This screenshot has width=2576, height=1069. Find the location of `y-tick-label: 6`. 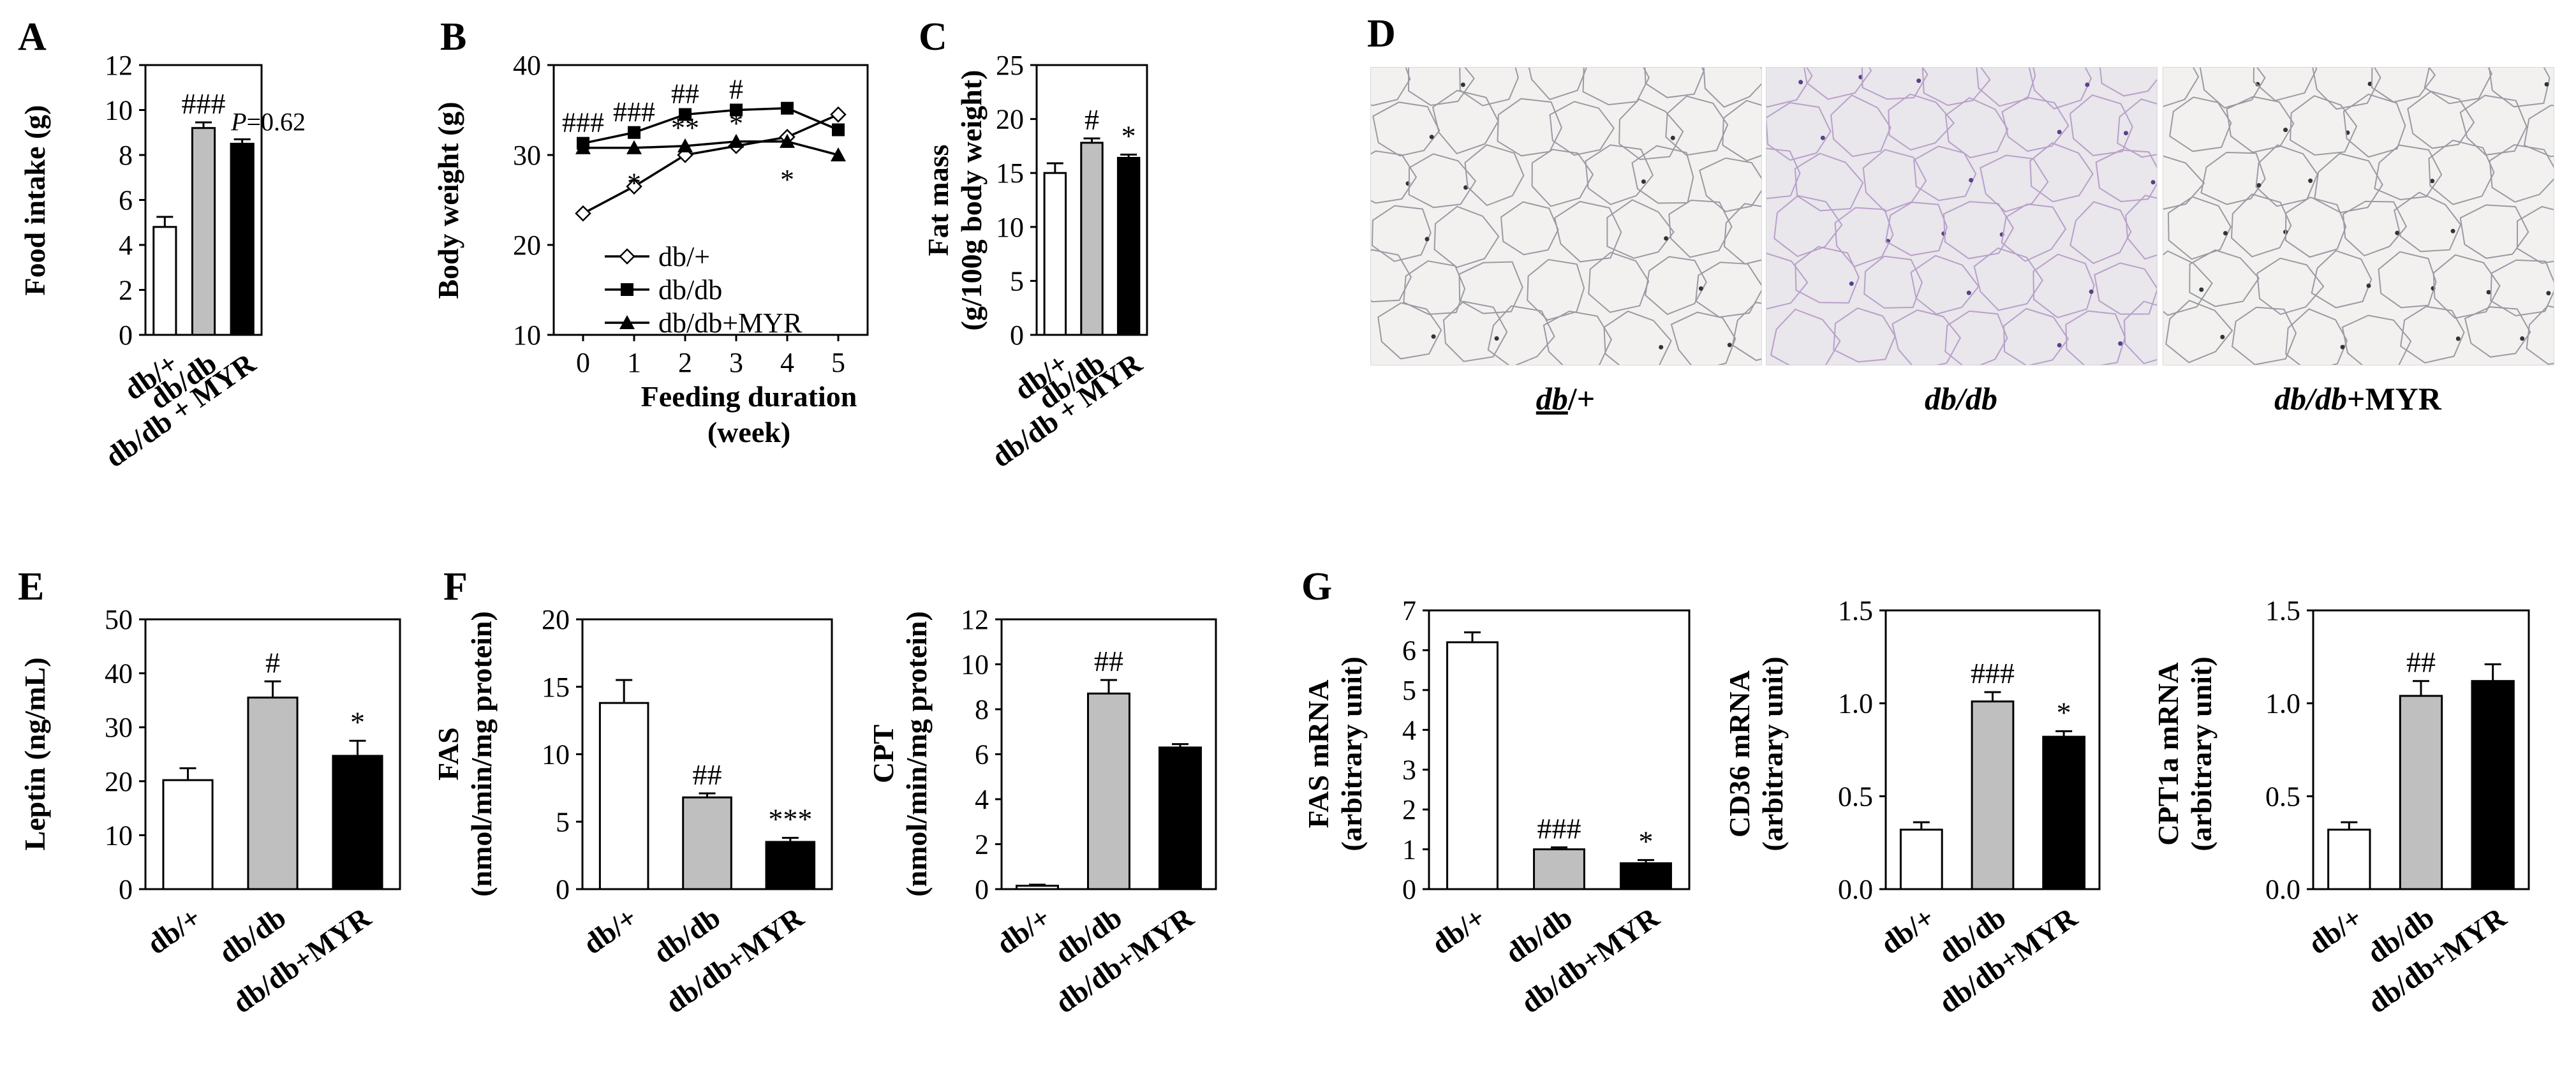

y-tick-label: 6 is located at coordinates (126, 200).